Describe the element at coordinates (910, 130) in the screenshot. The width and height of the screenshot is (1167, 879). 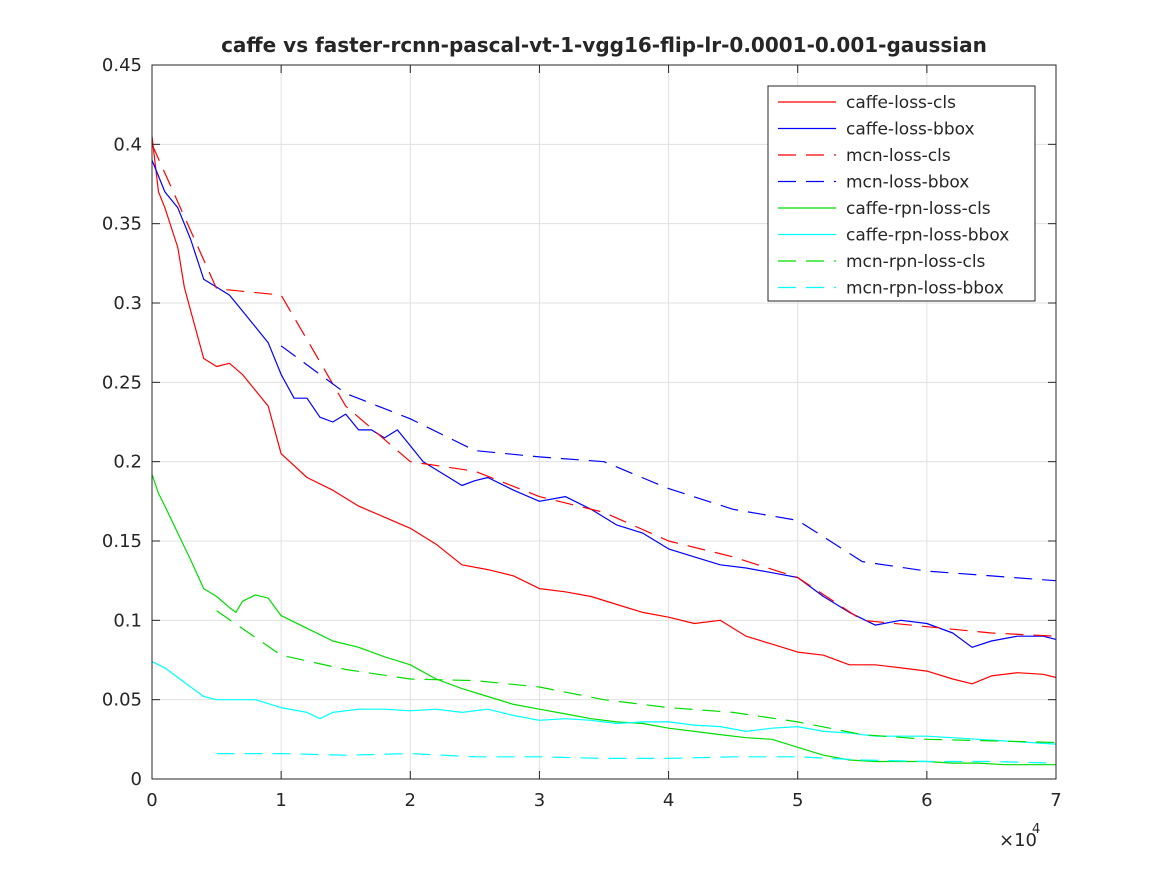
I see `legend-label-caffe-loss-bbox: caffe-loss-bbox` at that location.